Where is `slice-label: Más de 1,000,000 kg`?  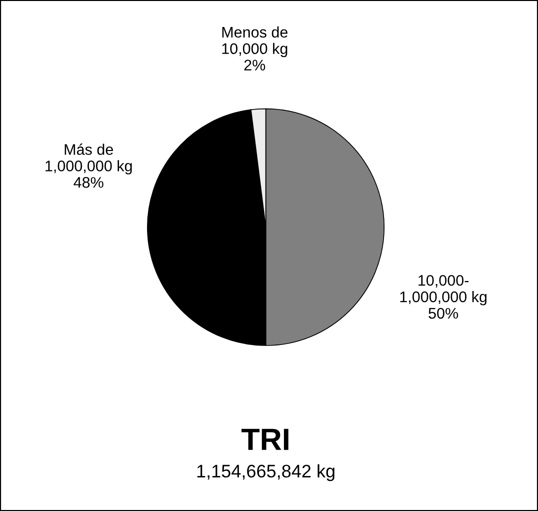
slice-label: Más de 1,000,000 kg is located at coordinates (89, 159).